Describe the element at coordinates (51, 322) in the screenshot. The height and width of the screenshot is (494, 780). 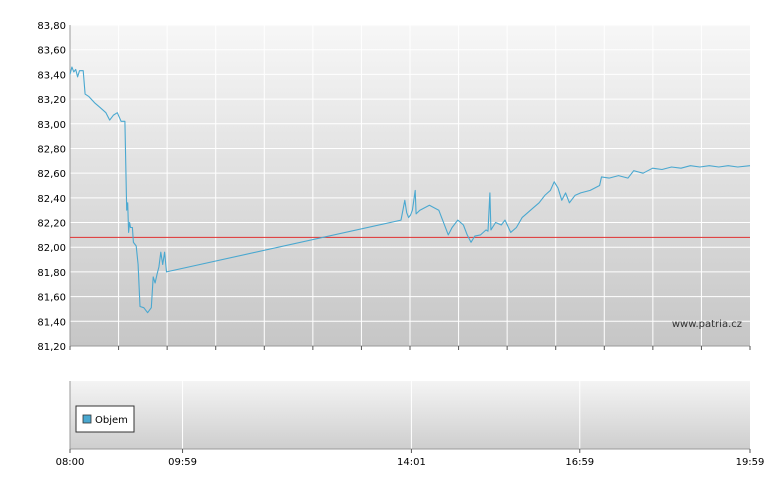
I see `price-y-tick-label: 81,40` at that location.